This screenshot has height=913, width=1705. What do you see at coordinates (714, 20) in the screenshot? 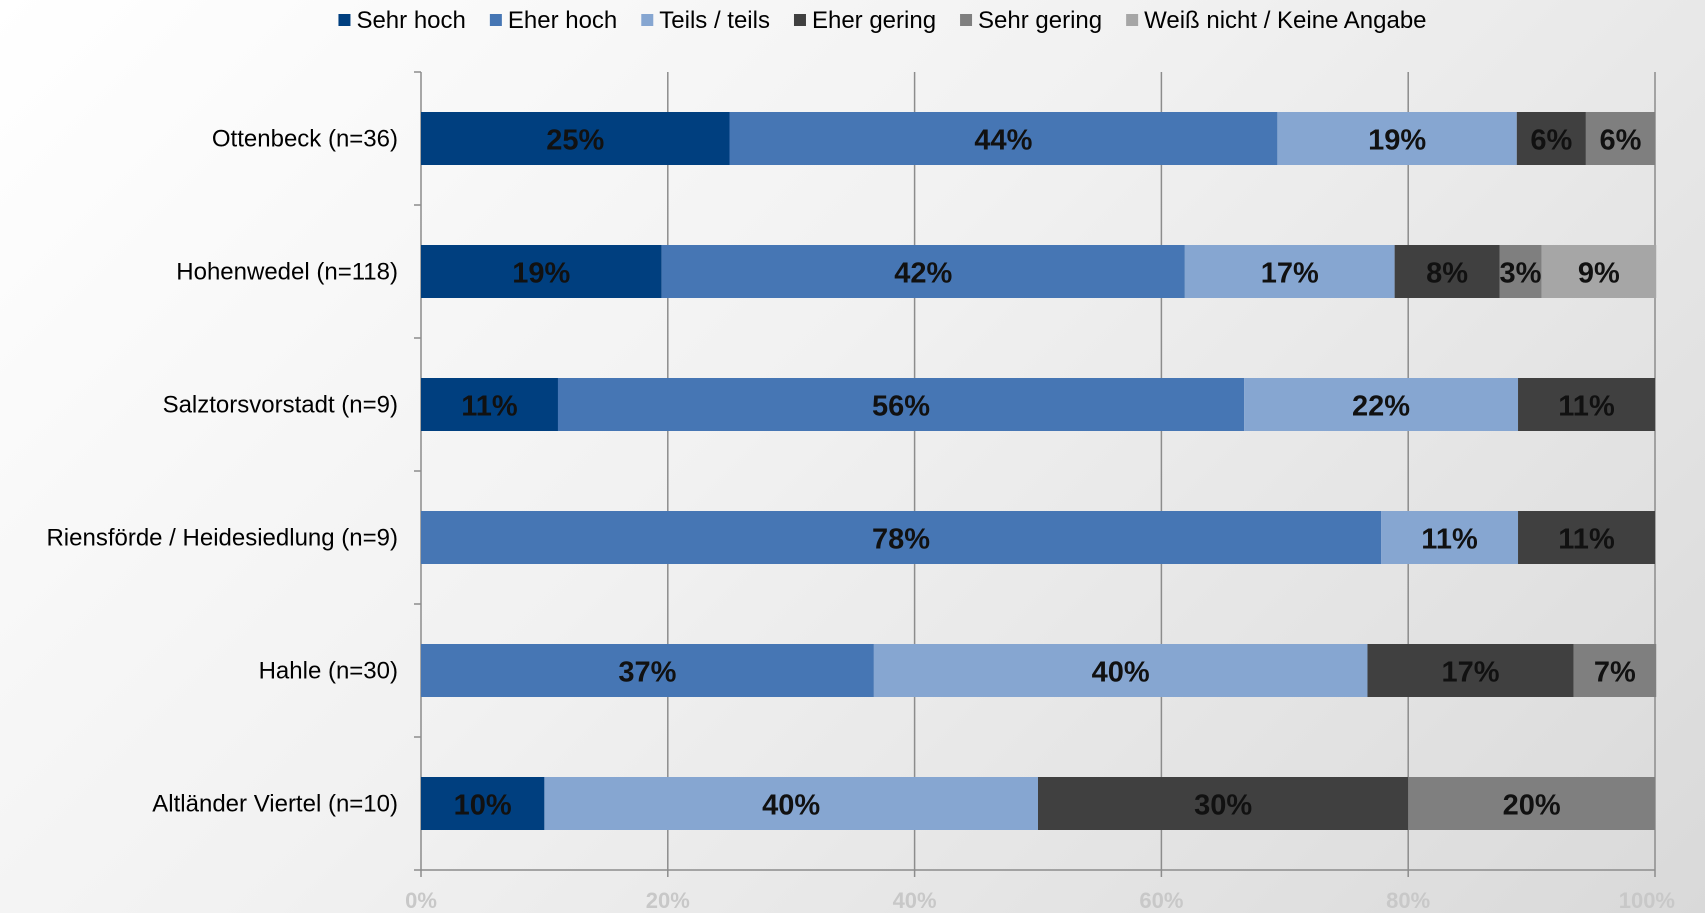
I see `legend-label: Teils / teils` at bounding box center [714, 20].